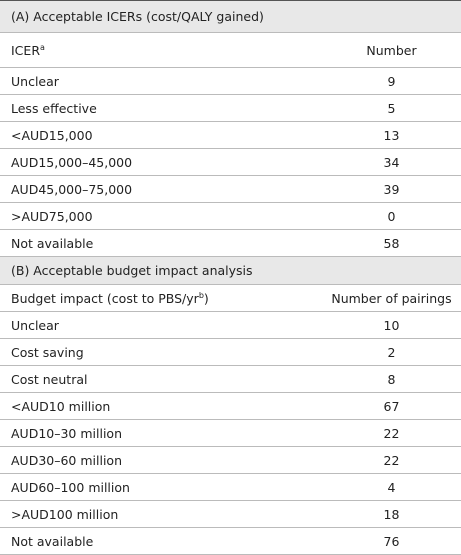 Image resolution: width=461 pixels, height=555 pixels. I want to click on section-row: (A) Acceptable ICERs (cost/QALY gained), so click(230, 17).